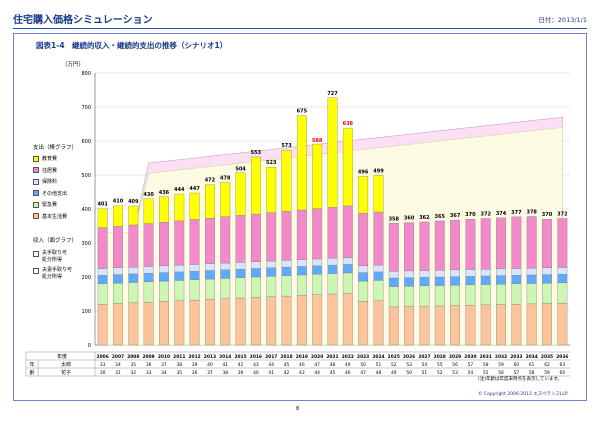 The height and width of the screenshot is (424, 600). I want to click on table-cell: 59, so click(501, 365).